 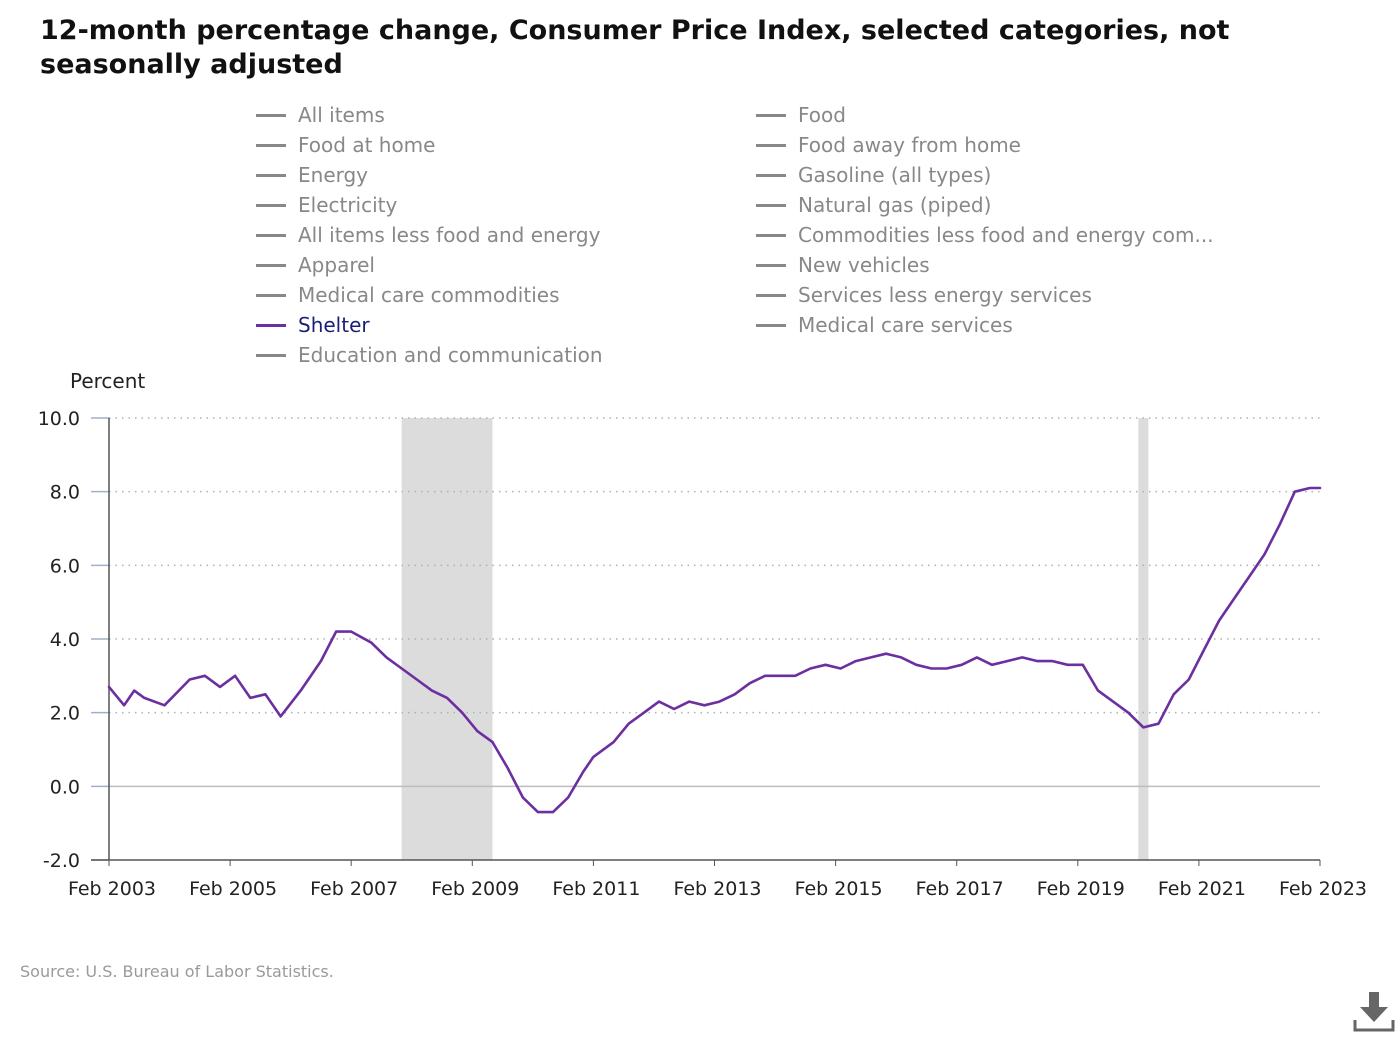 I want to click on y-tick-label: 6.0, so click(x=65, y=566).